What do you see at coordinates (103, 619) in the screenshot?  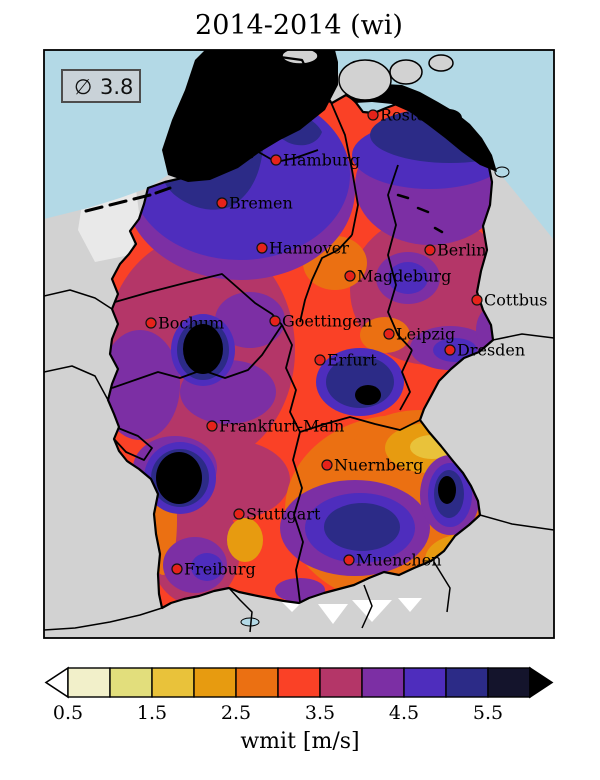 I see `border-fr-ch` at bounding box center [103, 619].